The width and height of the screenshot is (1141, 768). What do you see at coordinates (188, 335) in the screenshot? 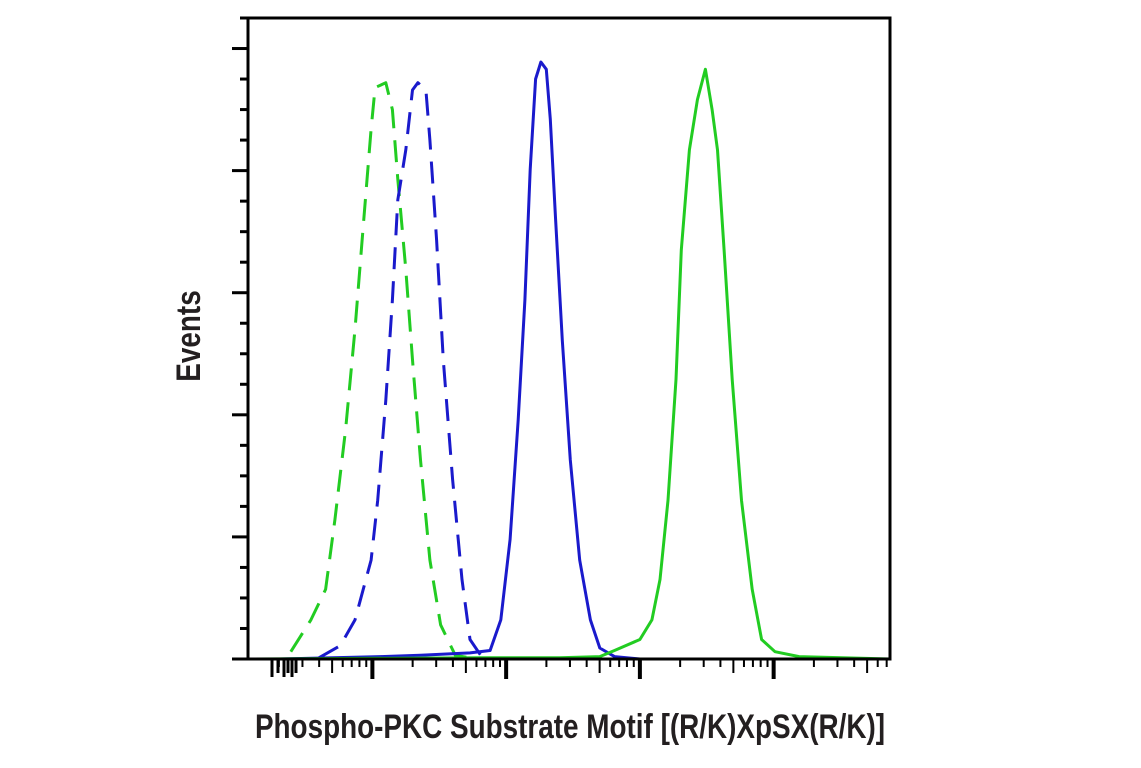
I see `y-axis-label: Events` at bounding box center [188, 335].